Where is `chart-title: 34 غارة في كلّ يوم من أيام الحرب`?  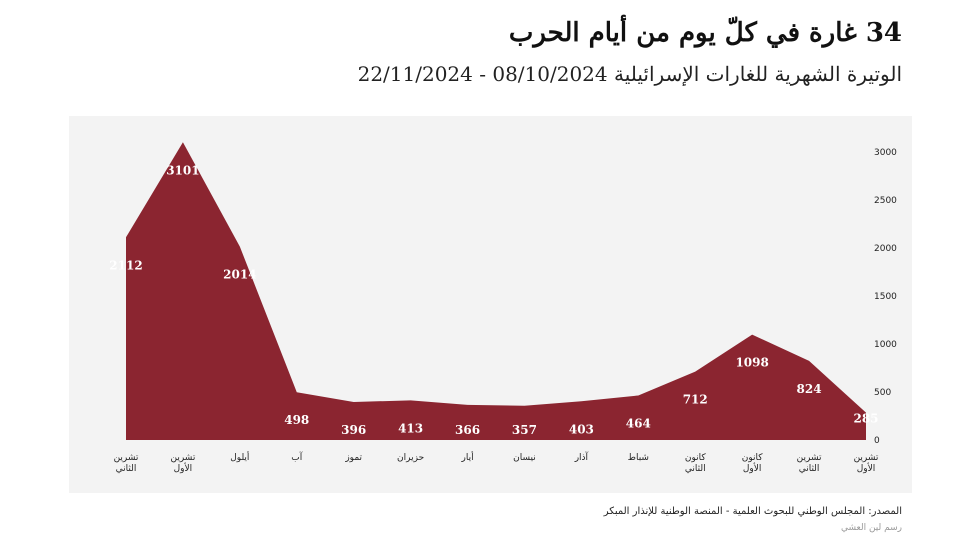 chart-title: 34 غارة في كلّ يوم من أيام الحرب is located at coordinates (705, 33).